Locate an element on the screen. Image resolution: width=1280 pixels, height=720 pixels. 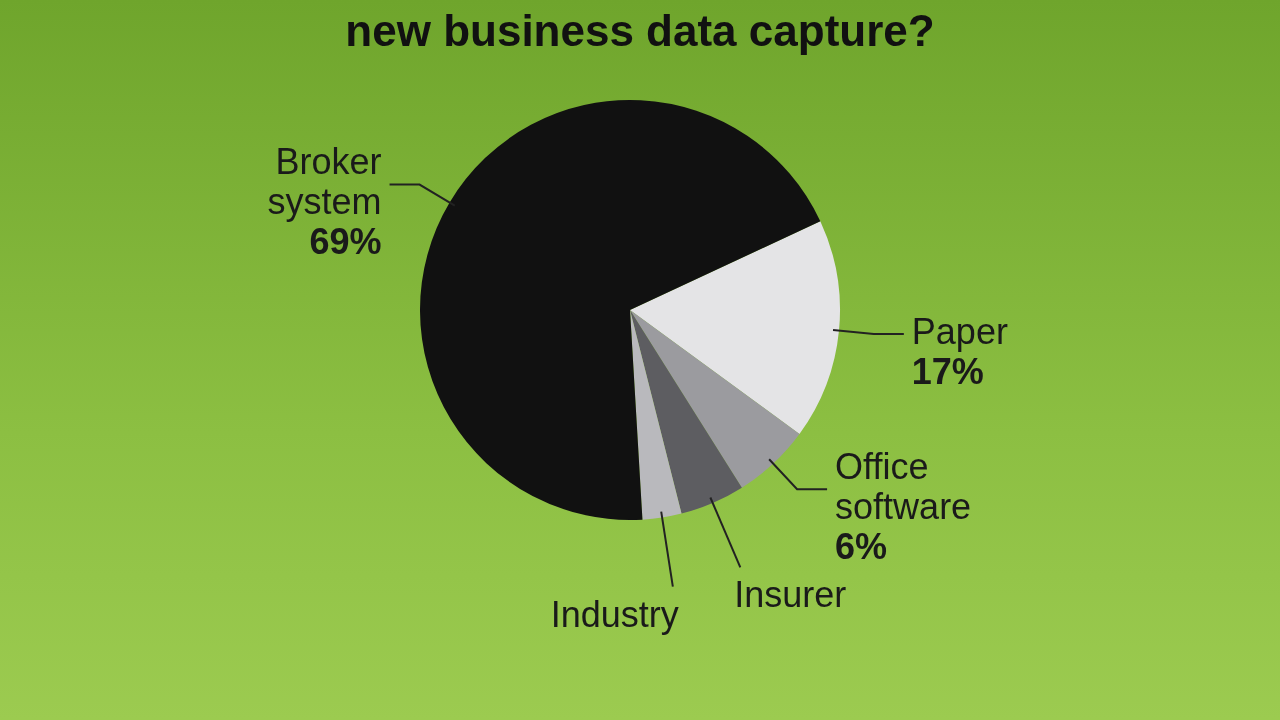
slice-label: Paper is located at coordinates (959, 331).